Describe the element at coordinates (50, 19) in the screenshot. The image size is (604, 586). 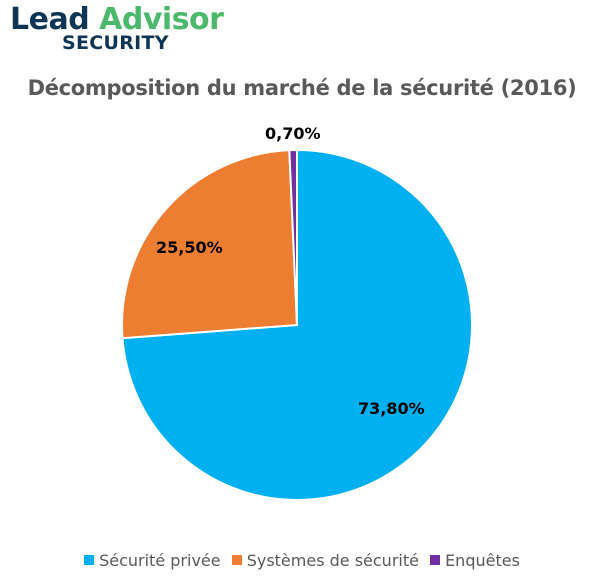
I see `logo-lead: Lead` at that location.